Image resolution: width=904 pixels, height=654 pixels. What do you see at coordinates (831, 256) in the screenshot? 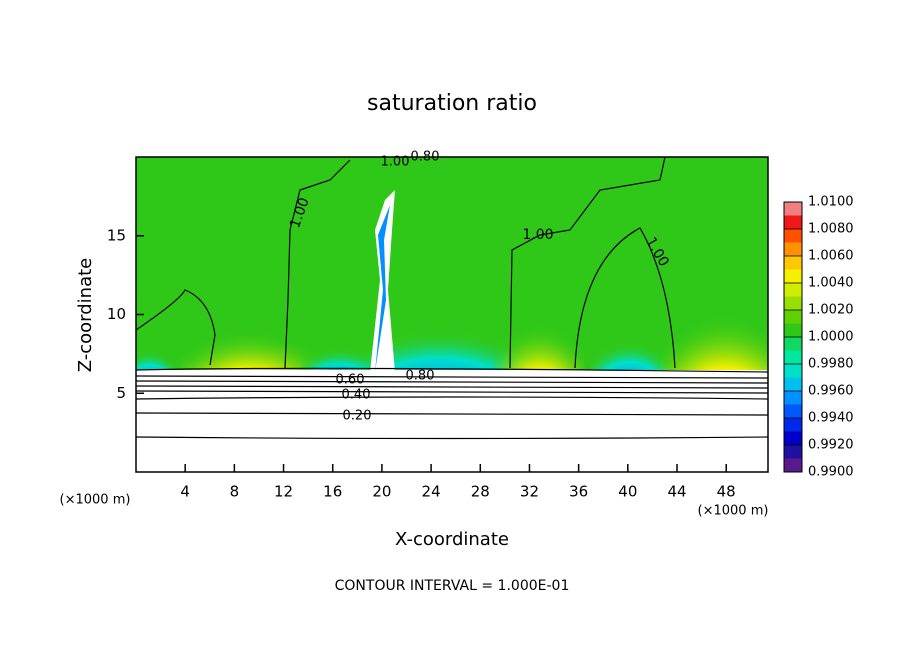
I see `colorbar-tick-label: 1.0060` at bounding box center [831, 256].